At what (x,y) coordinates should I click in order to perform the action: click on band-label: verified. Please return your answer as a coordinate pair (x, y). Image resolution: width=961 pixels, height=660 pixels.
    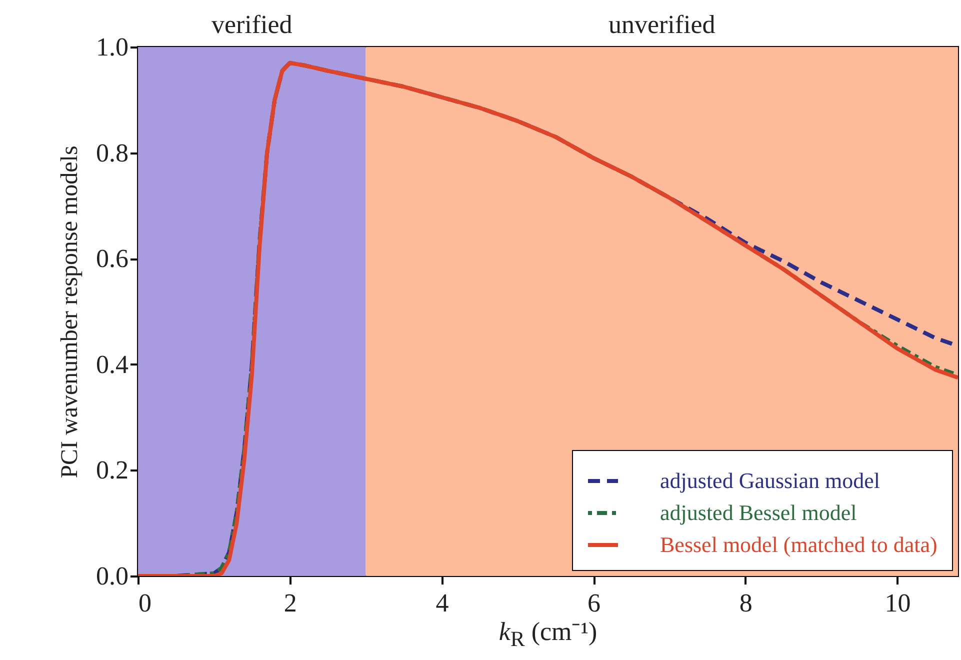
    Looking at the image, I should click on (251, 24).